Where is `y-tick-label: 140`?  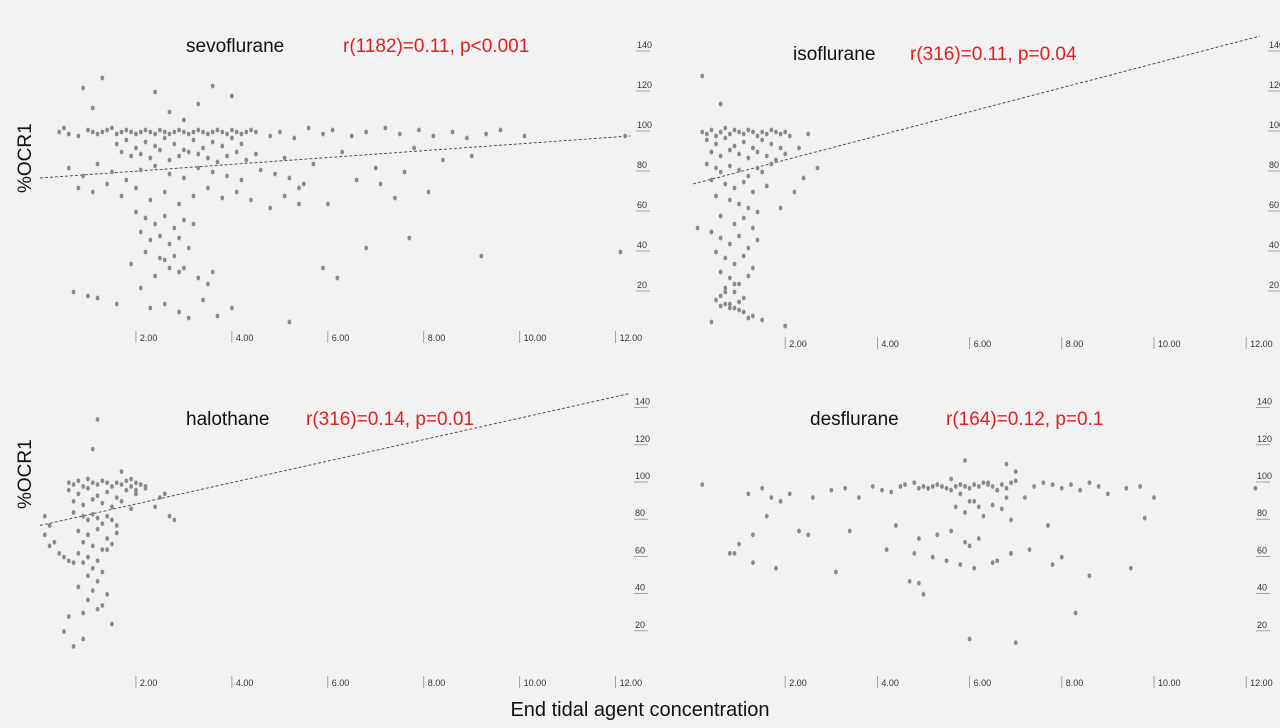 y-tick-label: 140 is located at coordinates (644, 45).